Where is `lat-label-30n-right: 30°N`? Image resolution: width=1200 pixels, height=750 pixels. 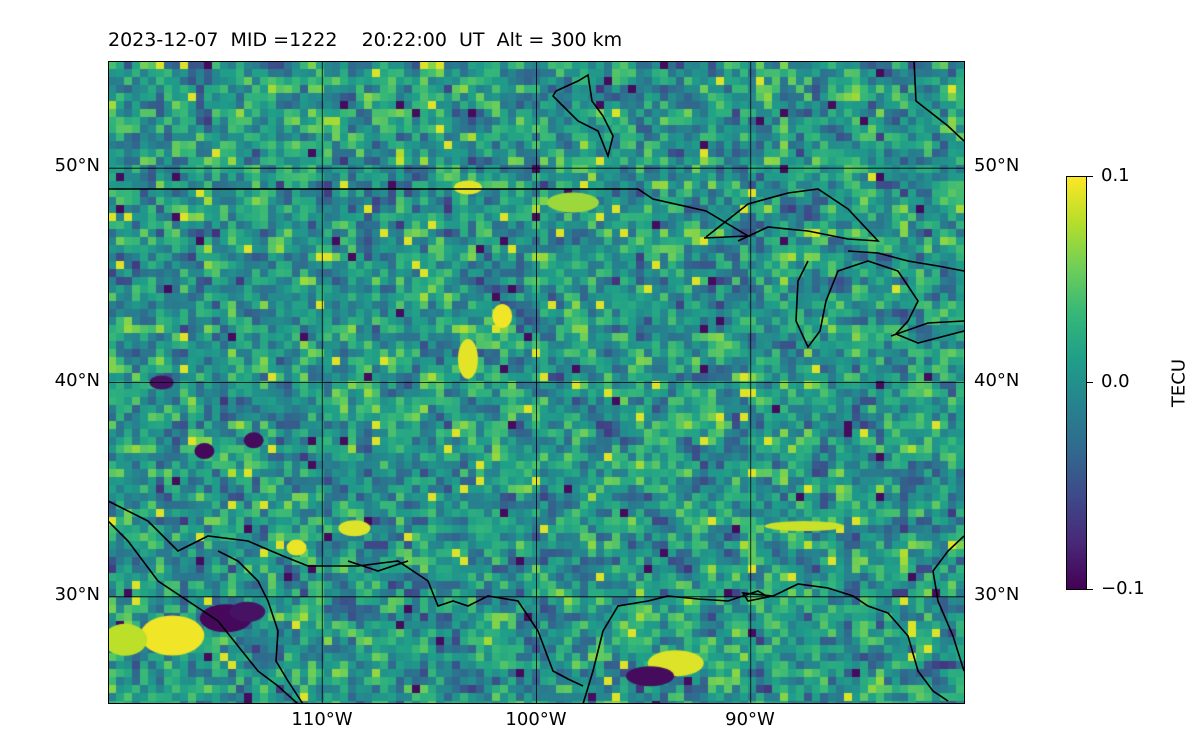 lat-label-30n-right: 30°N is located at coordinates (997, 594).